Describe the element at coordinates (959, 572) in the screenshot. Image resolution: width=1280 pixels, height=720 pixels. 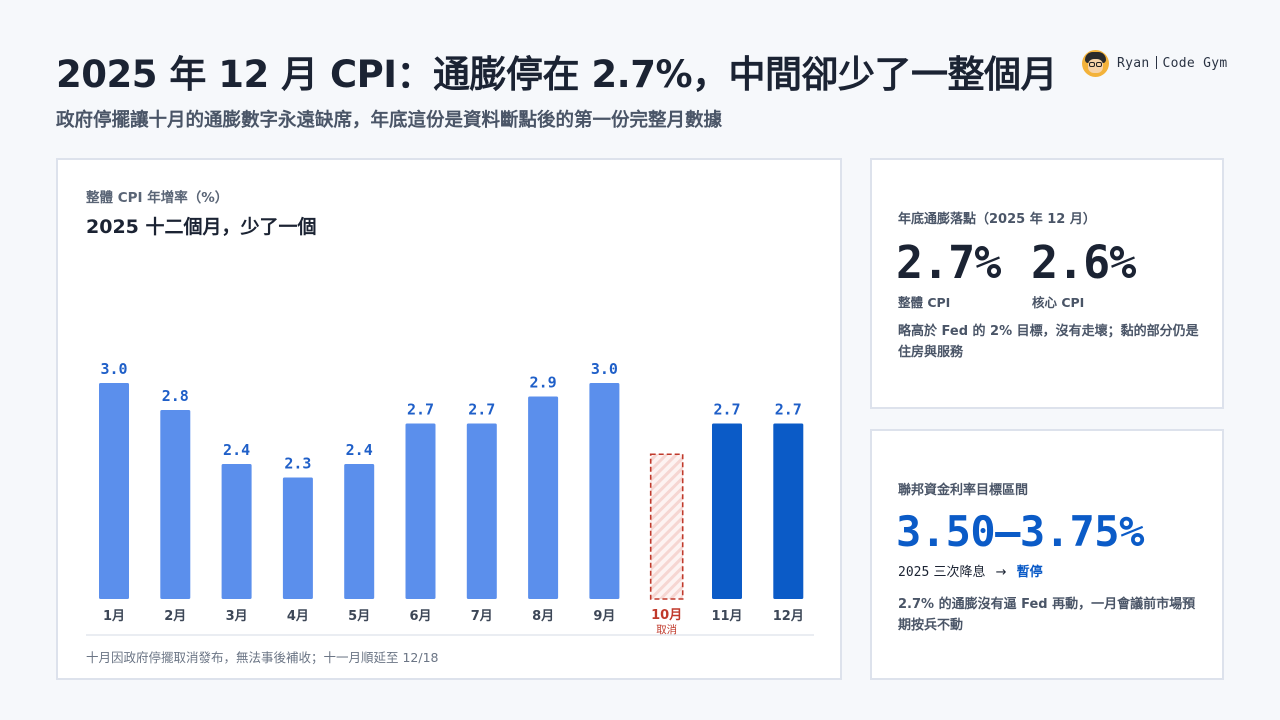
I see `fed-rate-cuts: 三次降息` at that location.